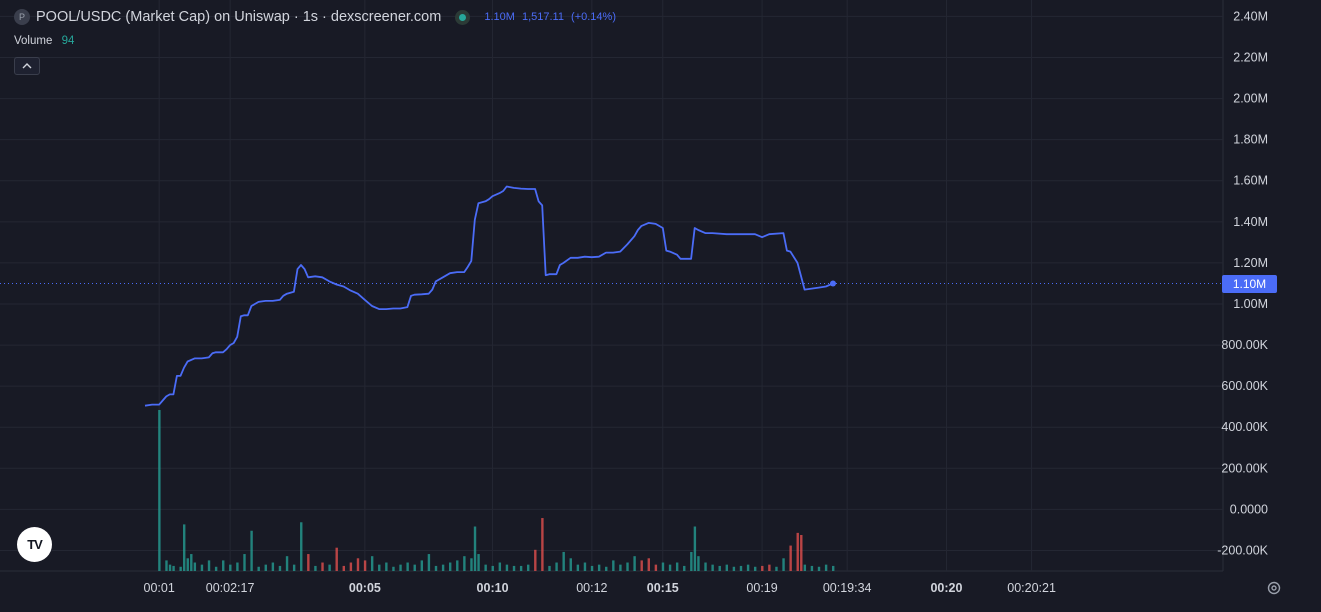 Image resolution: width=1321 pixels, height=612 pixels. What do you see at coordinates (44, 41) in the screenshot?
I see `volume-legend: Volume 94` at bounding box center [44, 41].